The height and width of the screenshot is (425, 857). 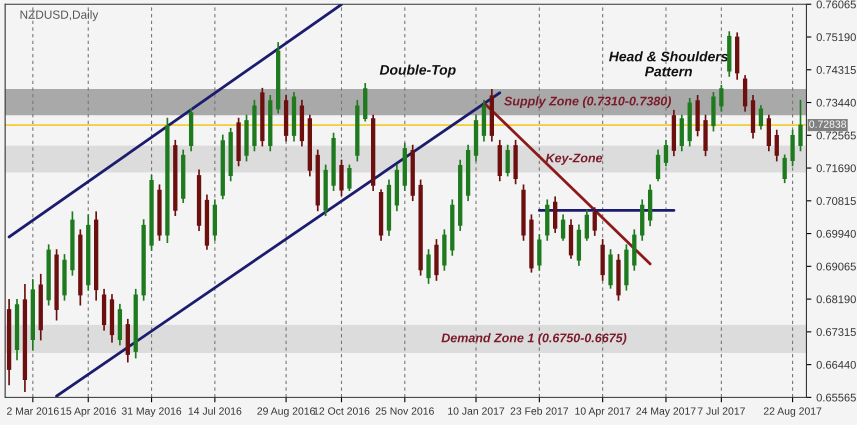 What do you see at coordinates (793, 412) in the screenshot?
I see `x-tick-label: 22 Aug 2017` at bounding box center [793, 412].